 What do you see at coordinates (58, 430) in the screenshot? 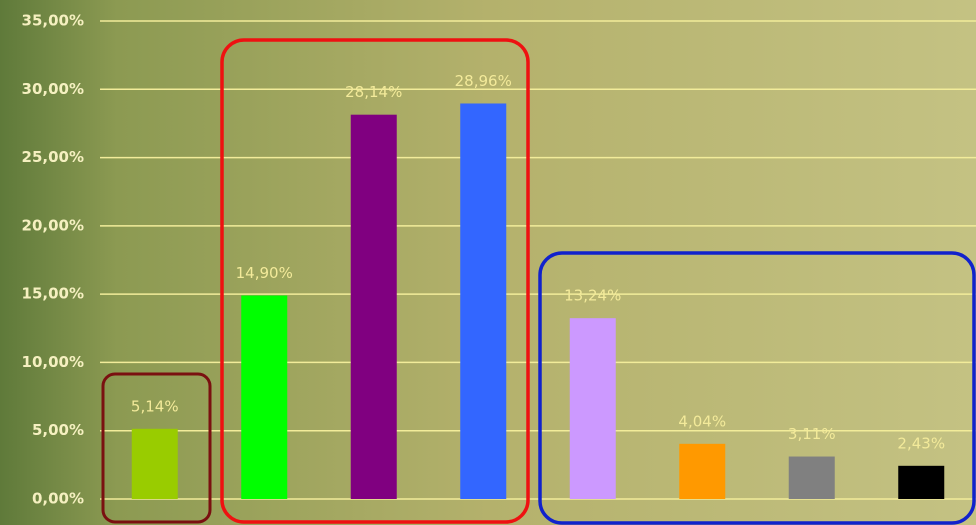
I see `y-tick-label: 5,00%` at bounding box center [58, 430].